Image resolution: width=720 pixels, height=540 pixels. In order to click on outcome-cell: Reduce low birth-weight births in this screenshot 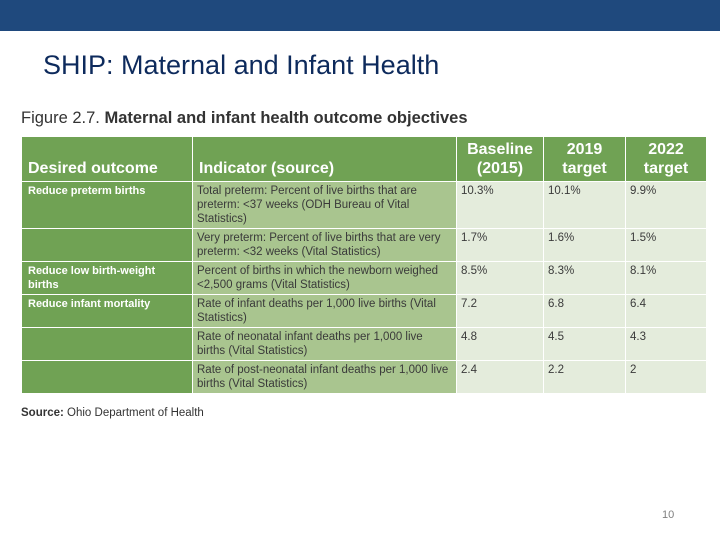, I will do `click(107, 278)`.